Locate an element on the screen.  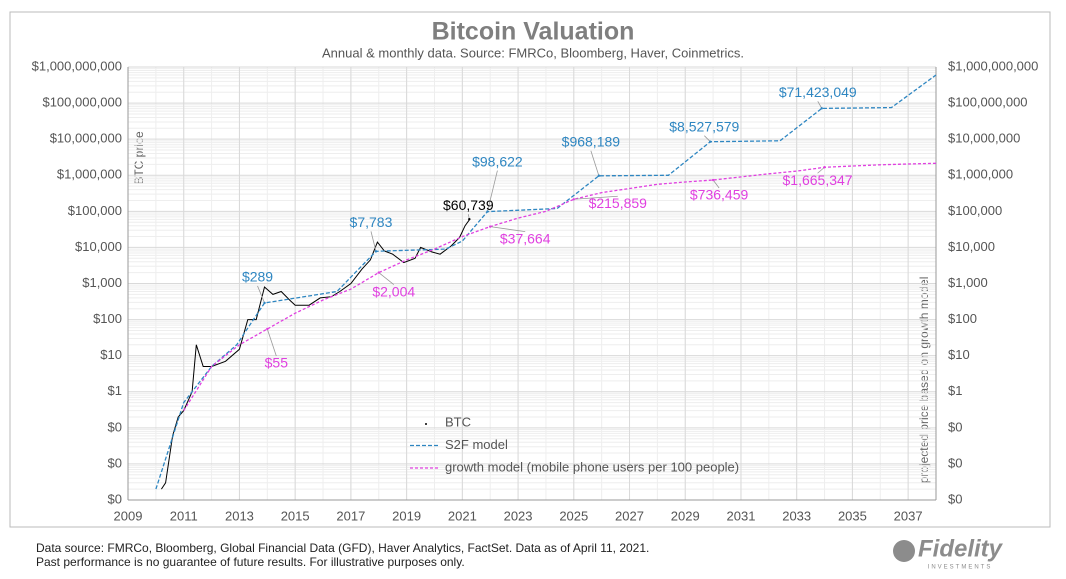
x-tick-label: 2035 is located at coordinates (852, 515).